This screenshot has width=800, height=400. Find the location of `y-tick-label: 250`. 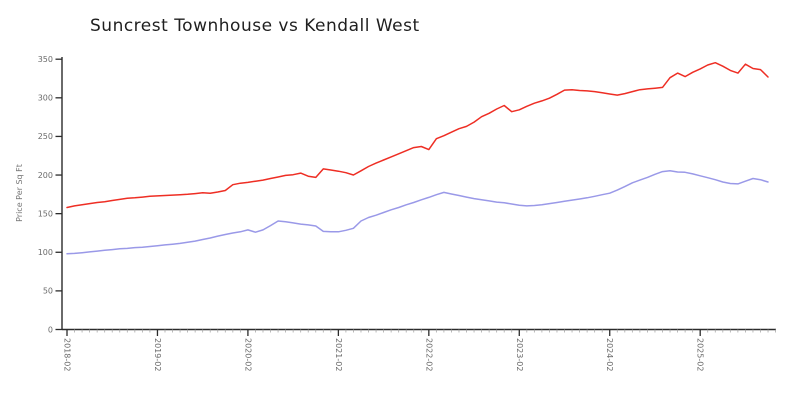

y-tick-label: 250 is located at coordinates (45, 136).